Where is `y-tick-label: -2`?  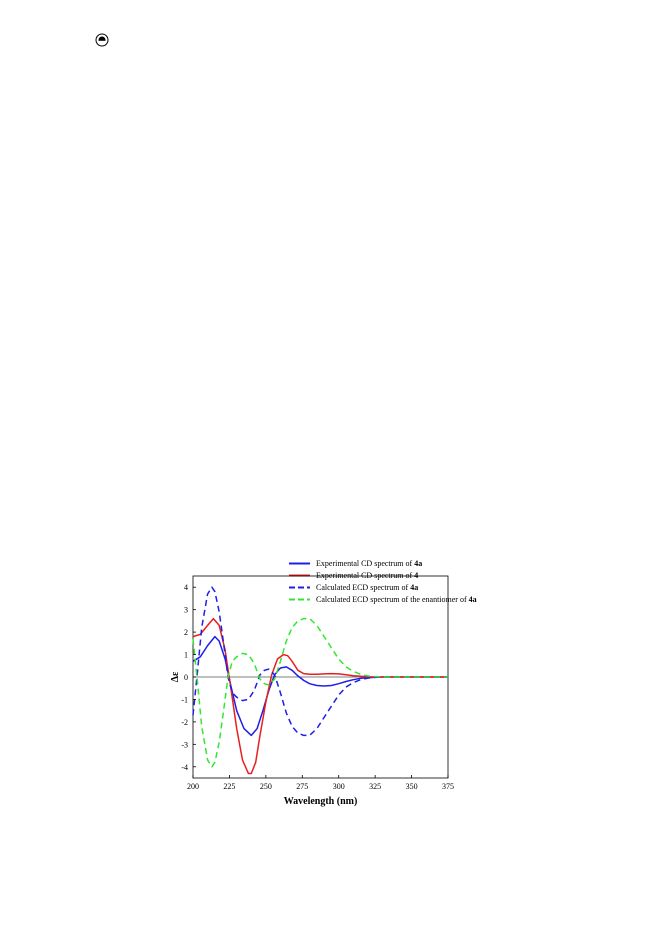 y-tick-label: -2 is located at coordinates (184, 722).